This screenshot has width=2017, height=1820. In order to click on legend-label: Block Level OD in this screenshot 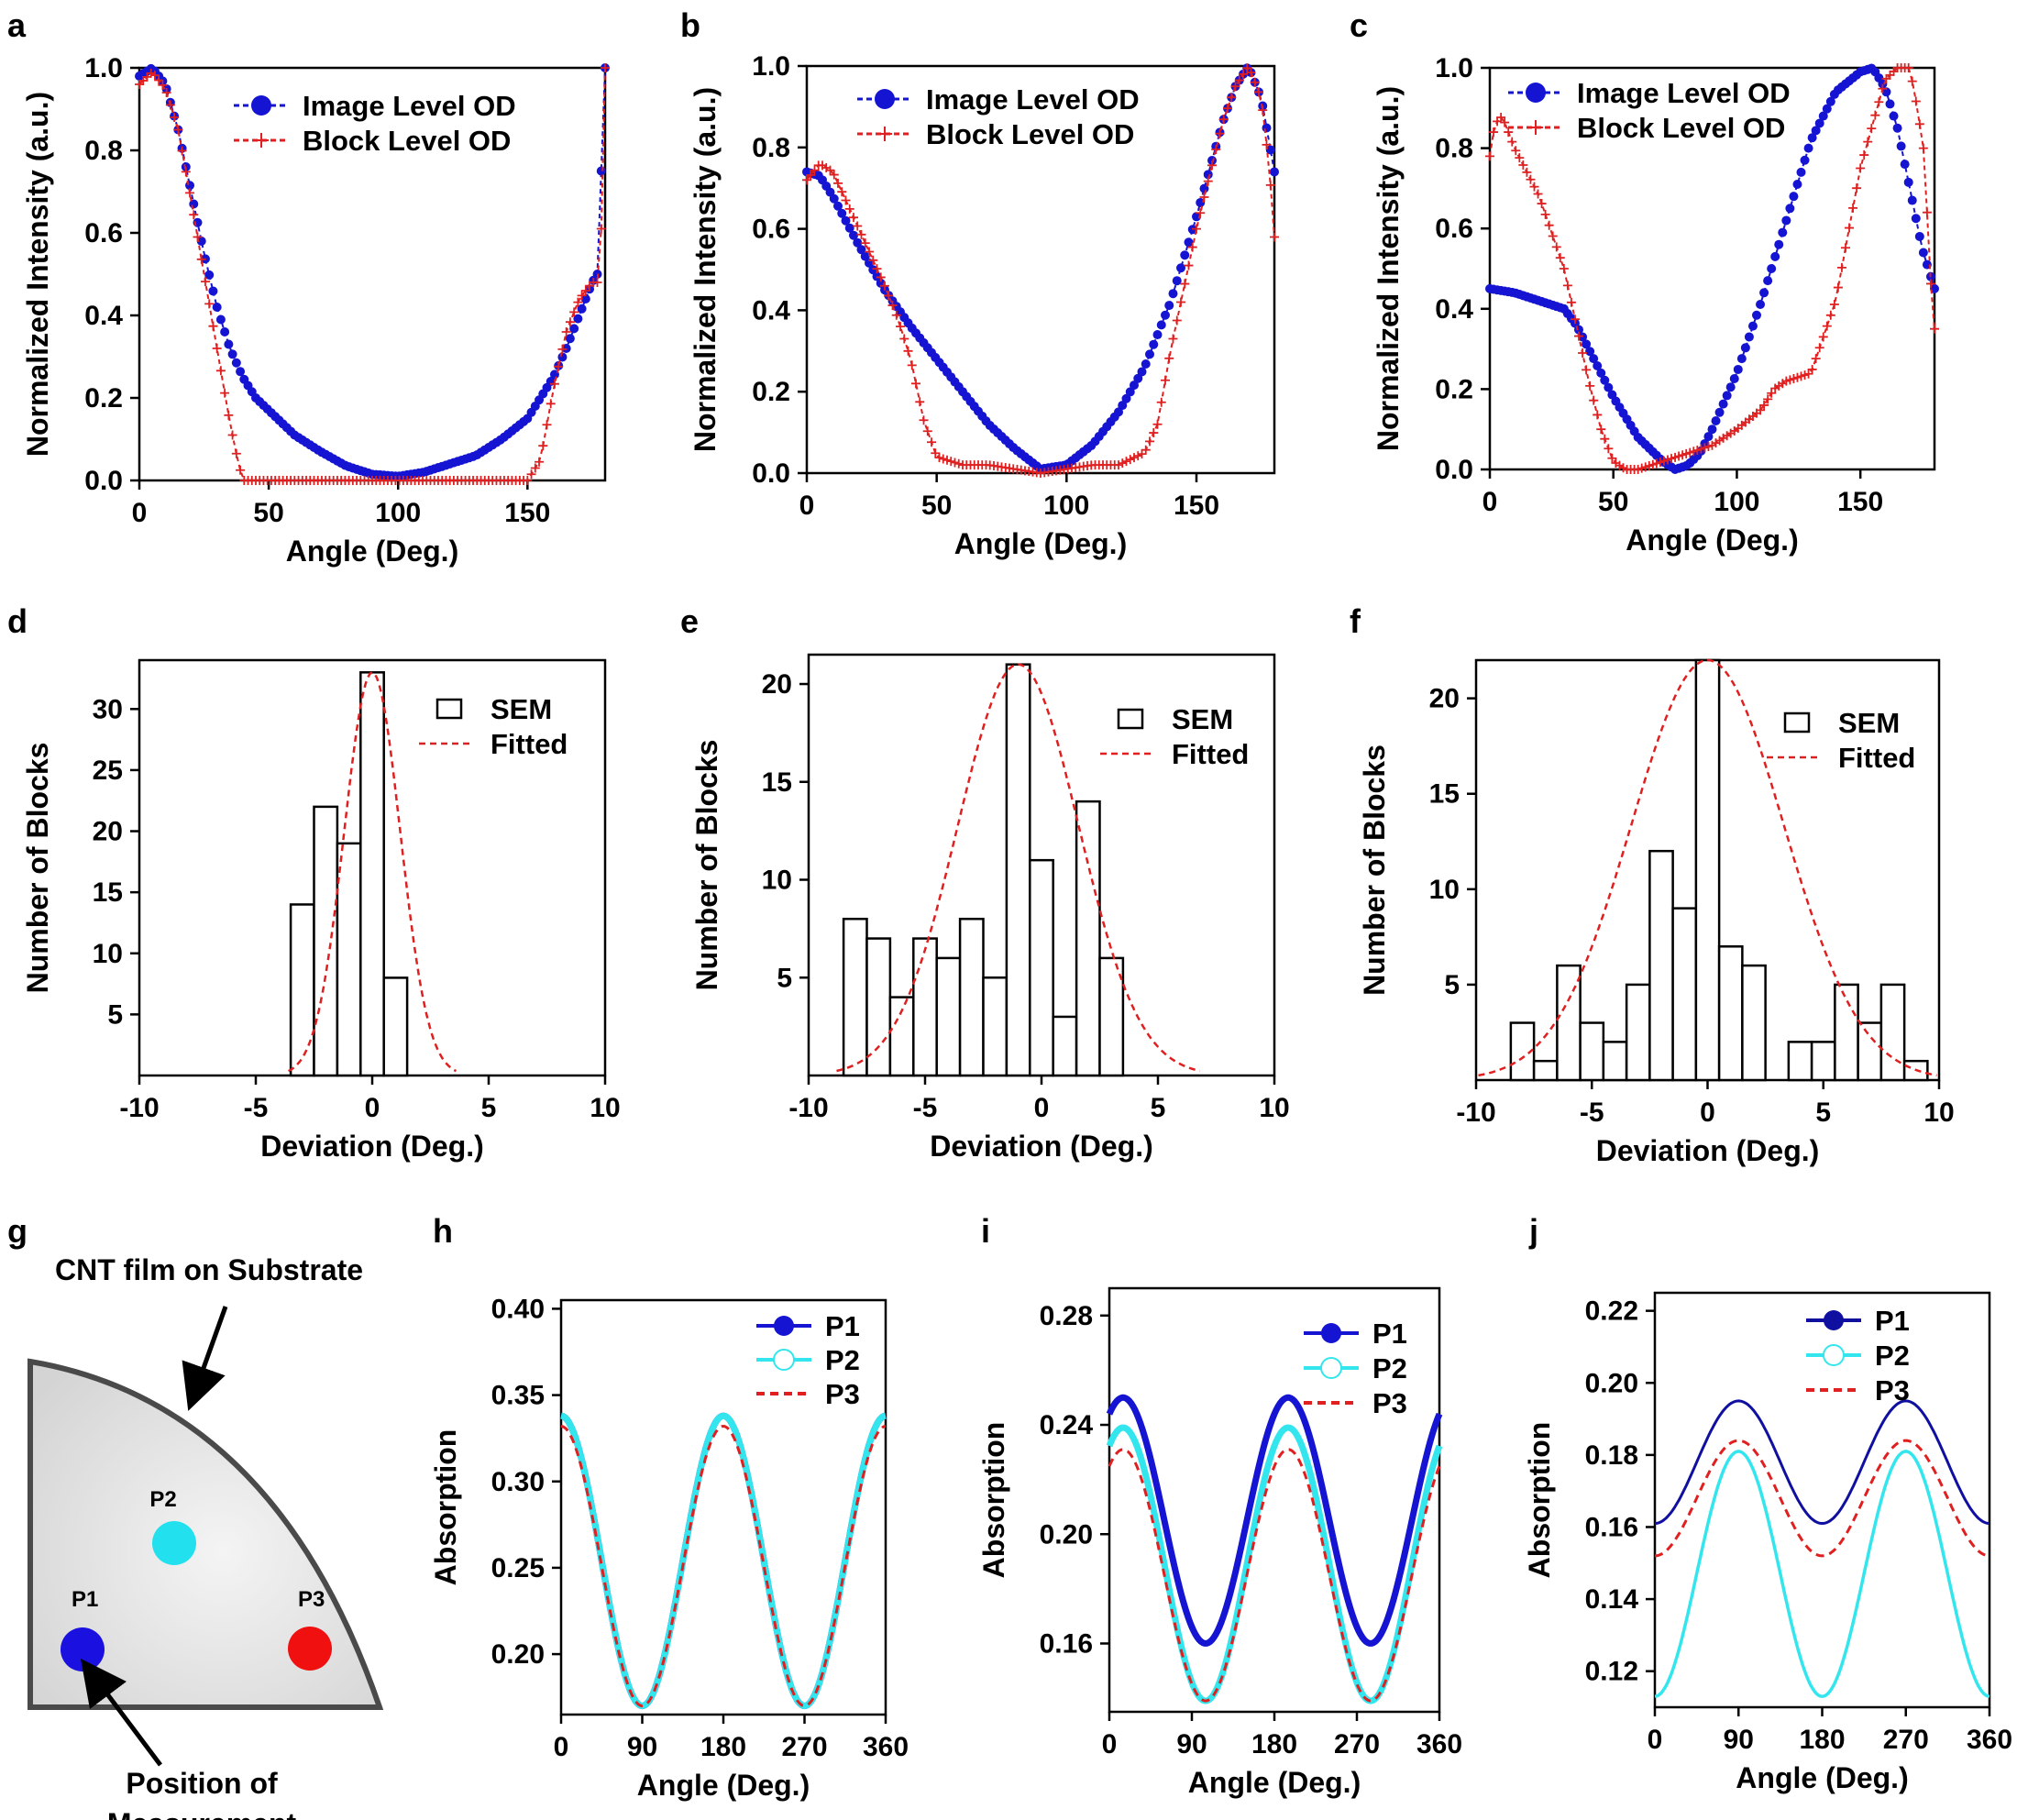, I will do `click(1030, 134)`.